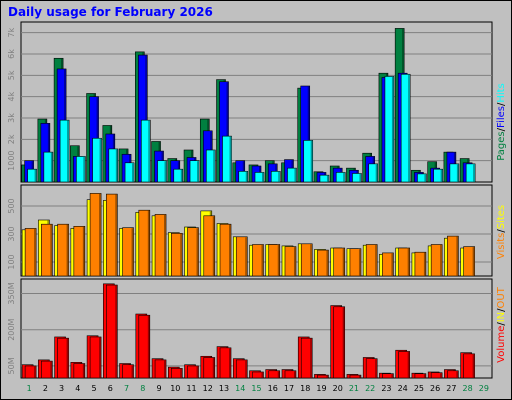  Describe the element at coordinates (354, 388) in the screenshot. I see `x-tick-label: 21` at that location.